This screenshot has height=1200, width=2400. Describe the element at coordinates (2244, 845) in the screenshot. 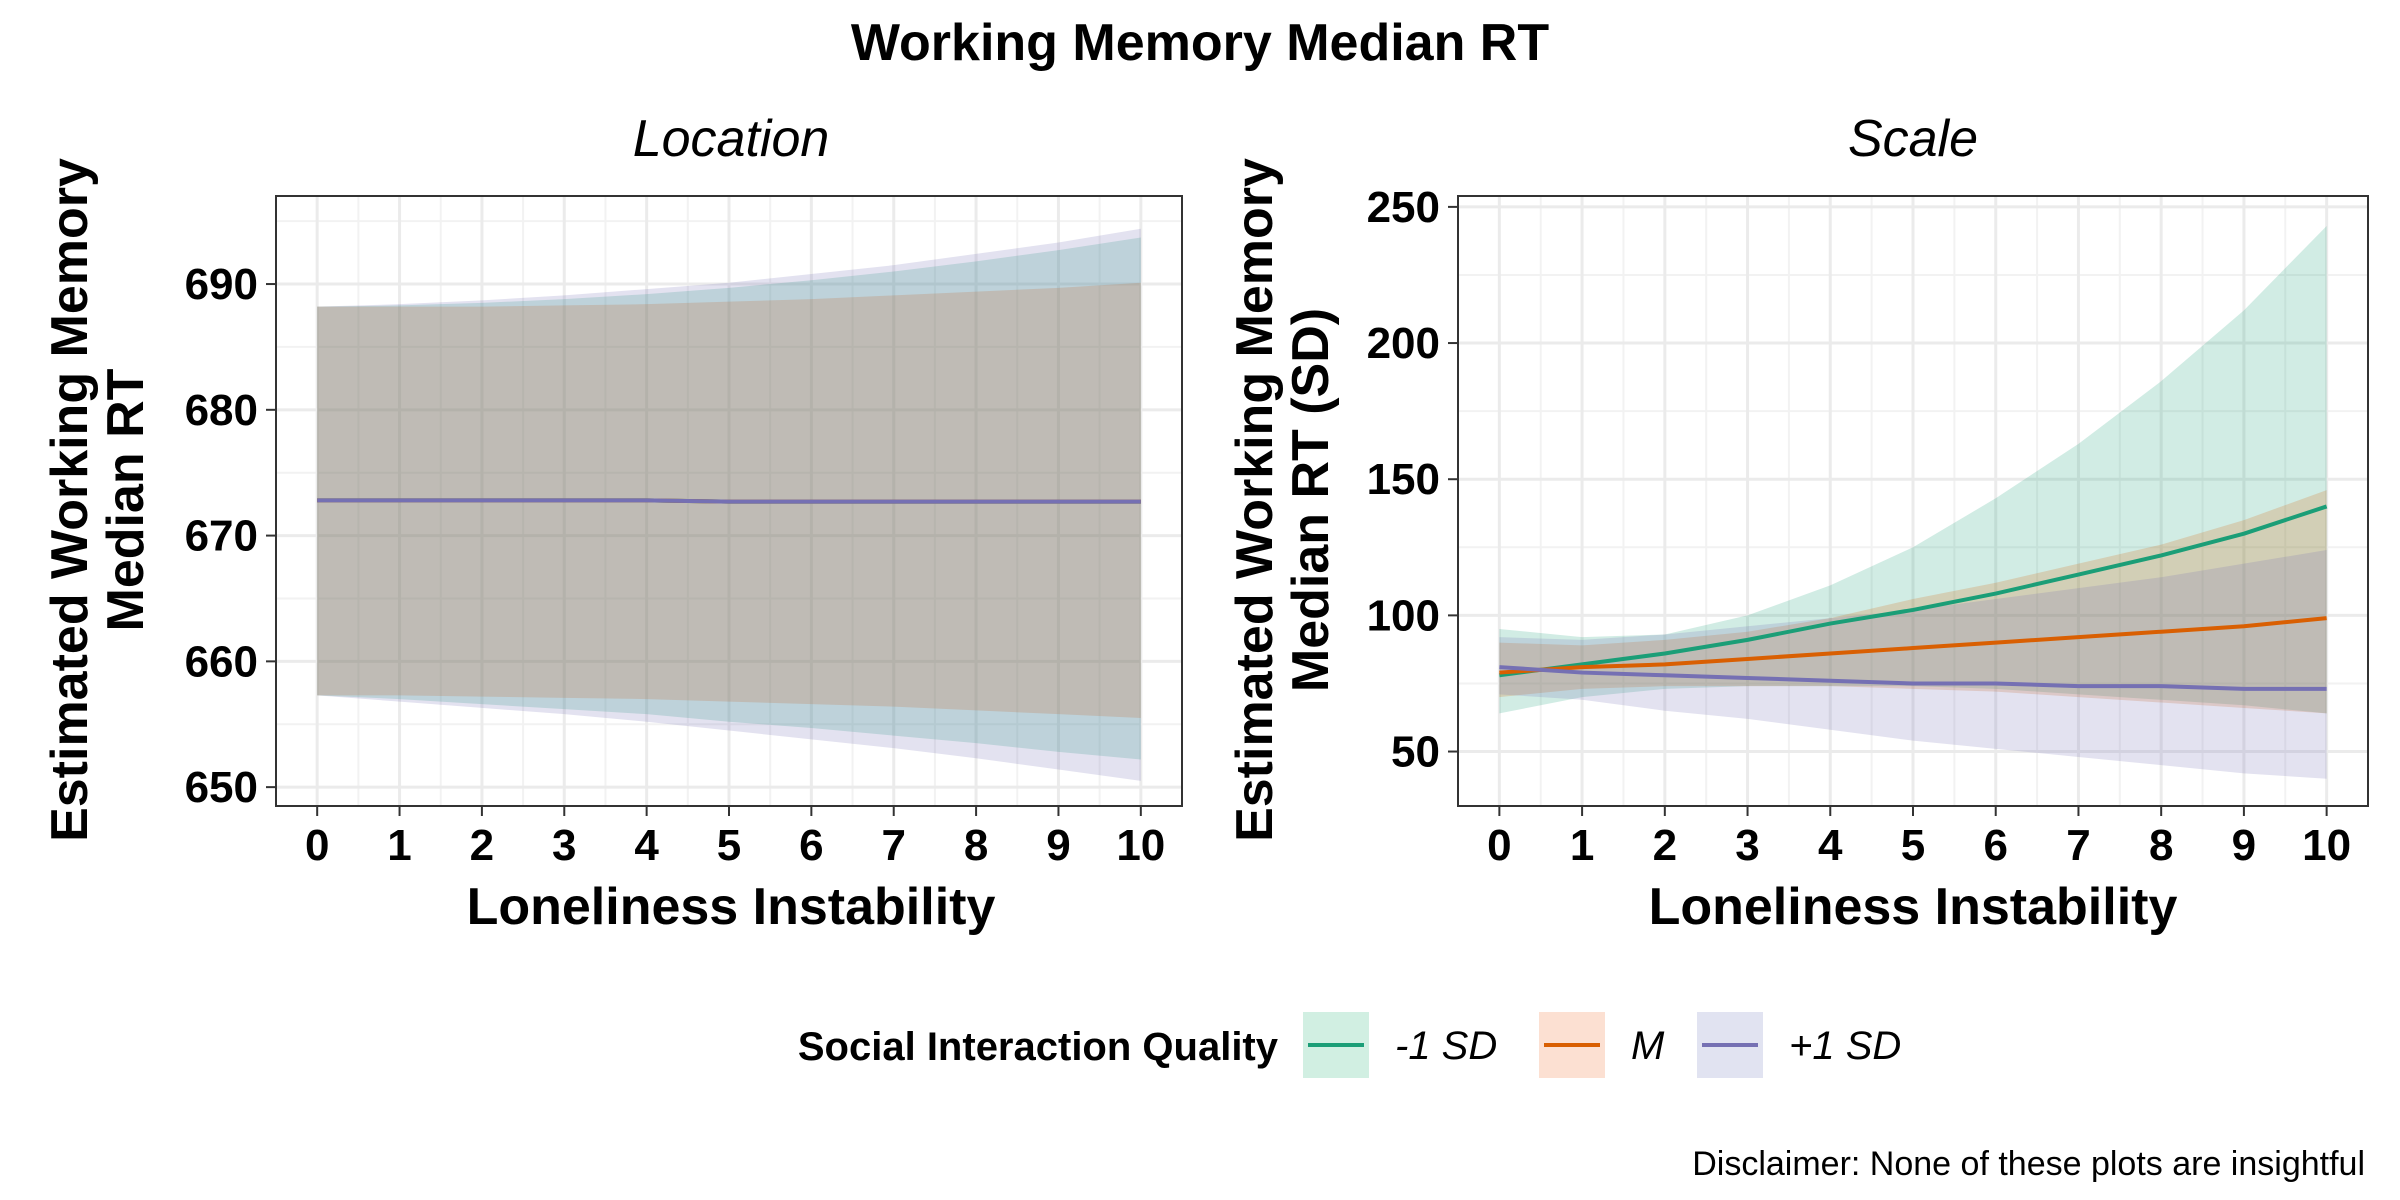

I see `x-tick-label-scale: 9` at that location.